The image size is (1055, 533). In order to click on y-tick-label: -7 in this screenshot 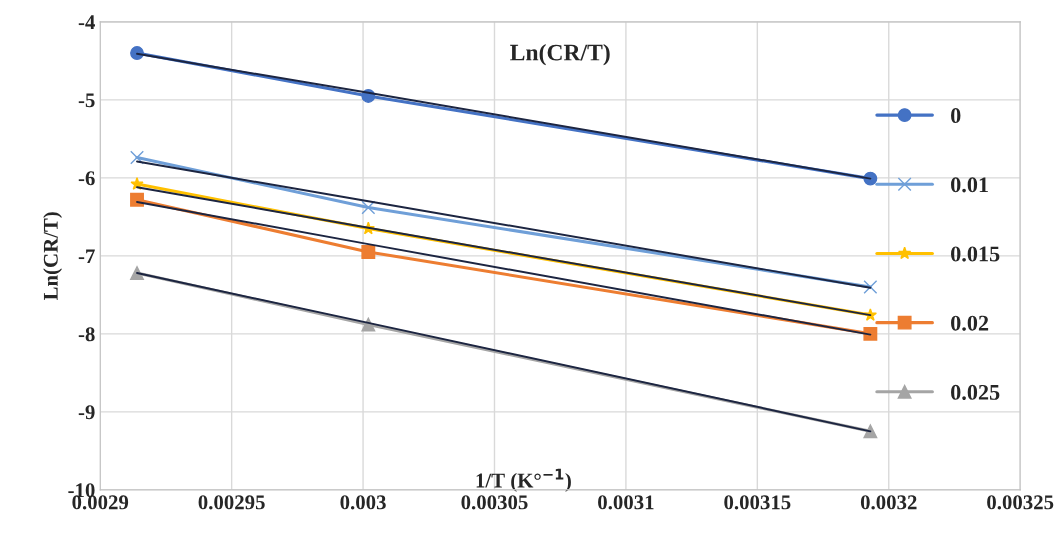, I will do `click(86, 256)`.